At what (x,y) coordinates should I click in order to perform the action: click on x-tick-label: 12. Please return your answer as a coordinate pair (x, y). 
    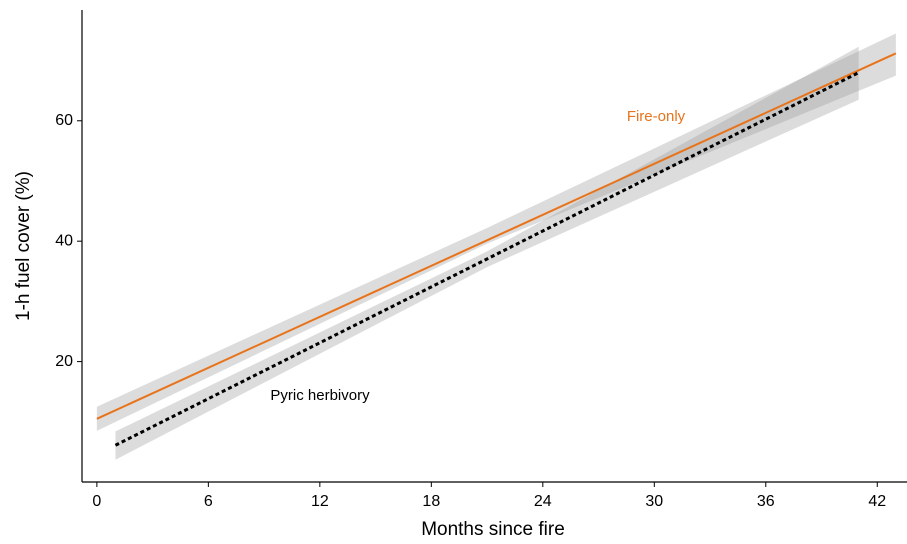
    Looking at the image, I should click on (320, 501).